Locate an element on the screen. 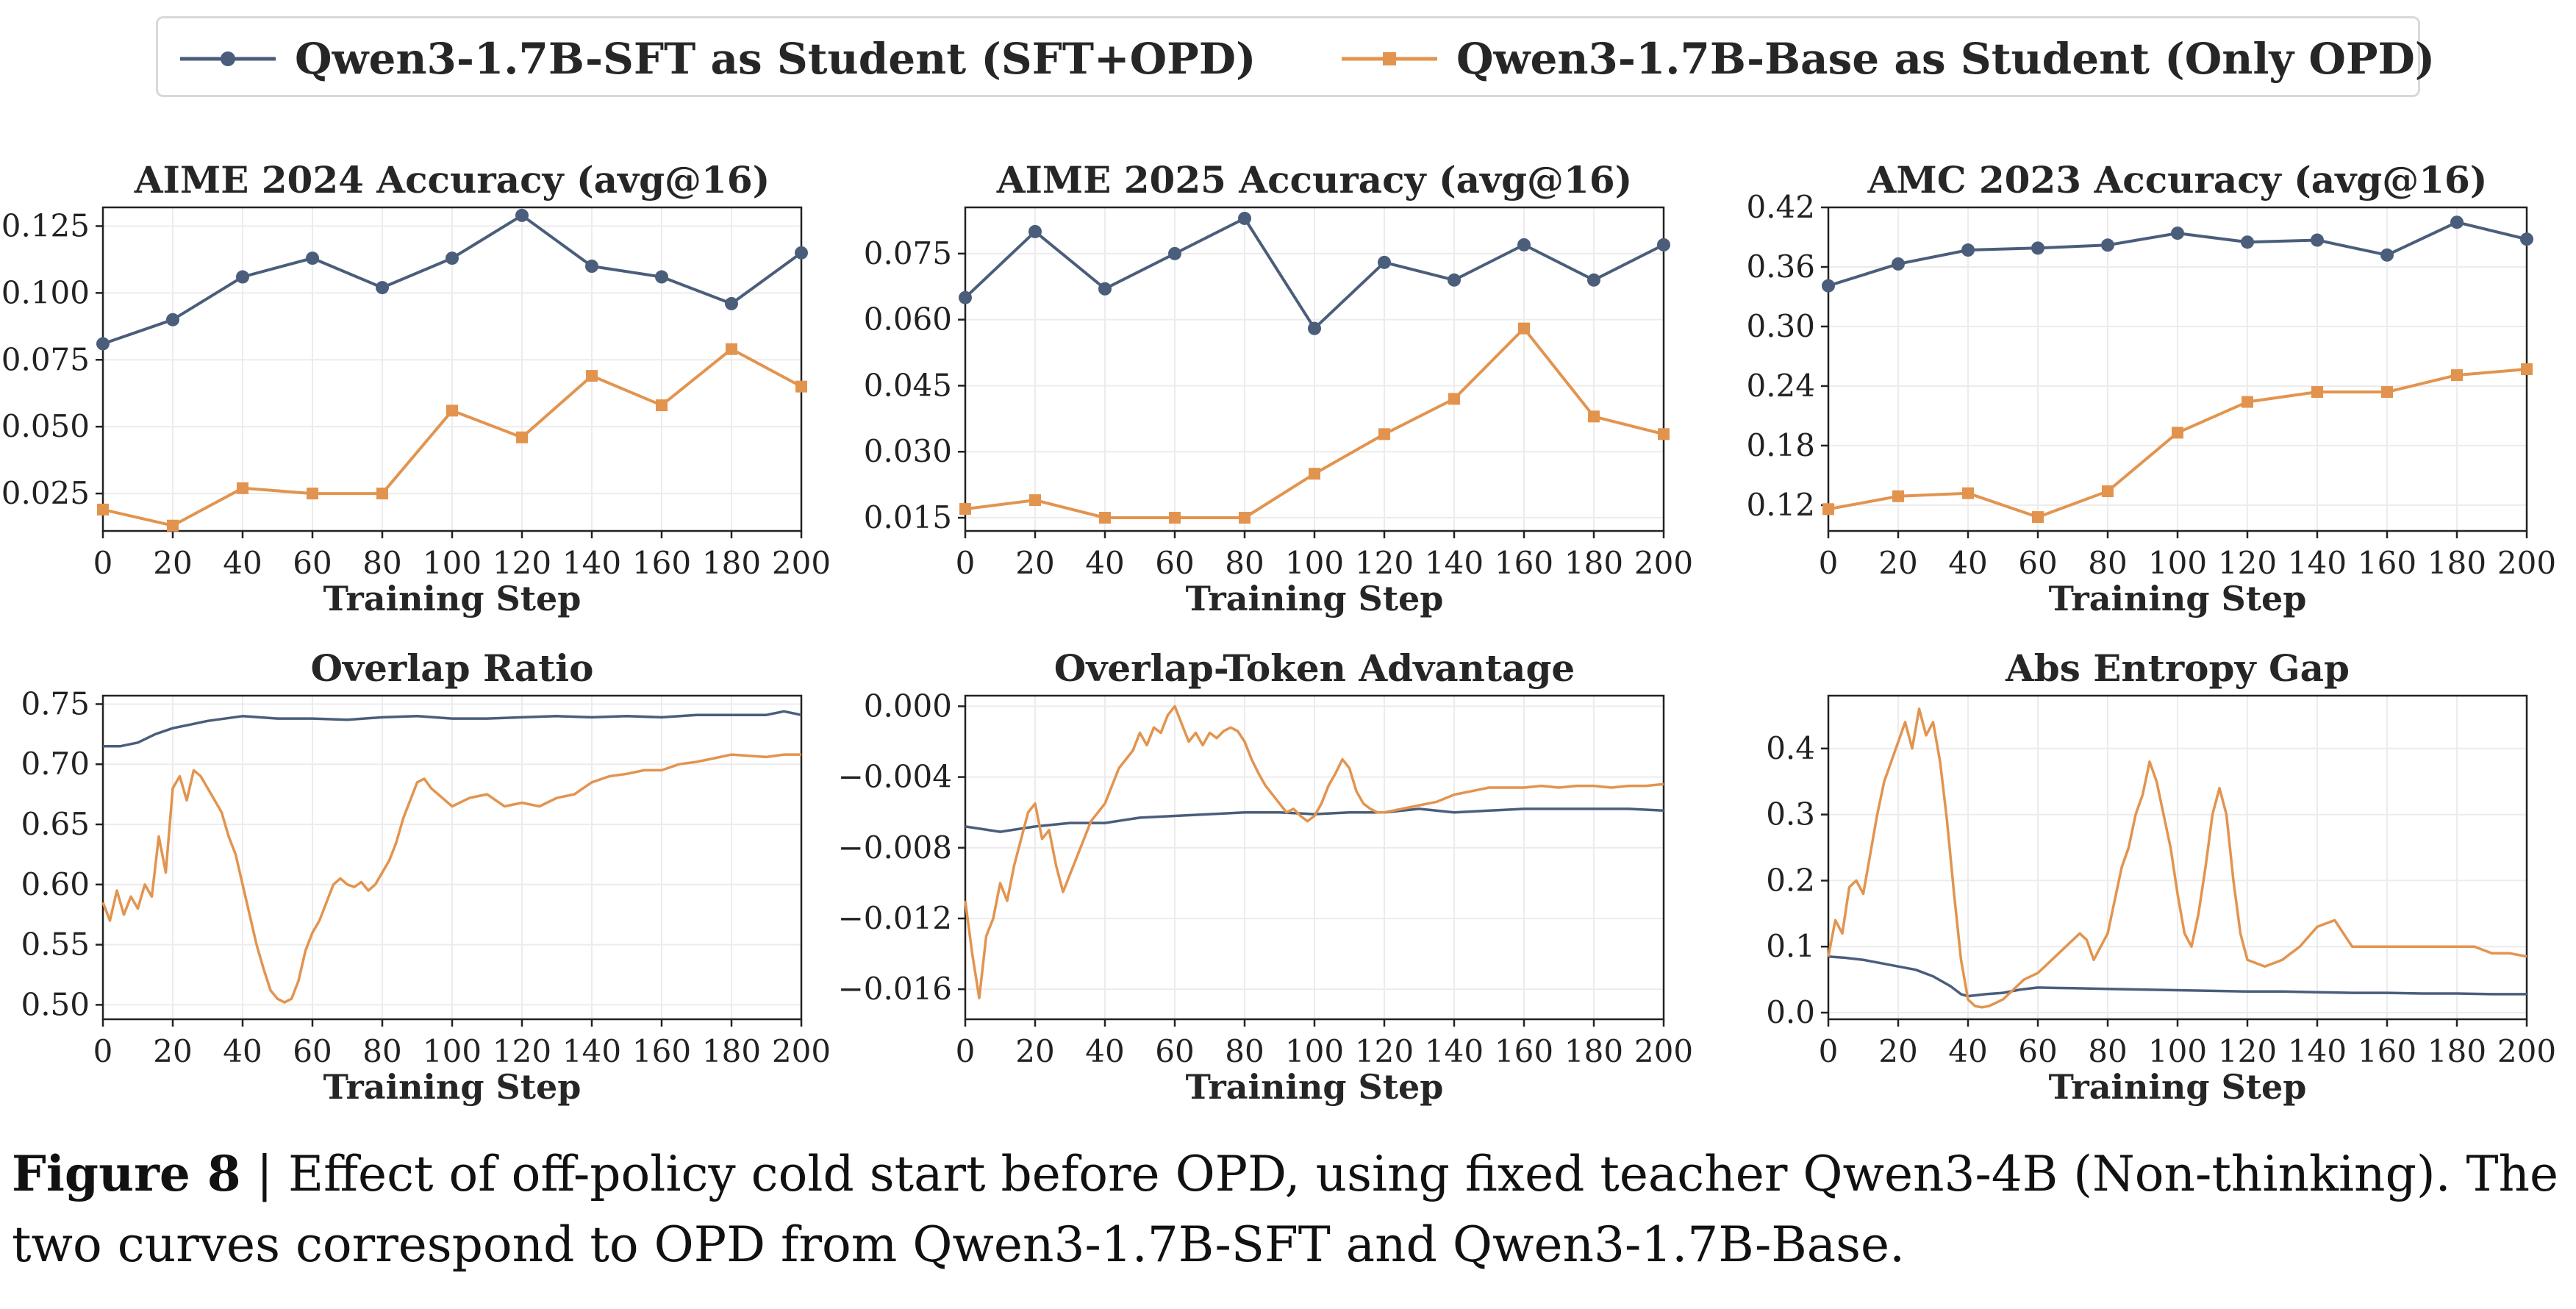  y-tick-label: 0.075 is located at coordinates (908, 253).